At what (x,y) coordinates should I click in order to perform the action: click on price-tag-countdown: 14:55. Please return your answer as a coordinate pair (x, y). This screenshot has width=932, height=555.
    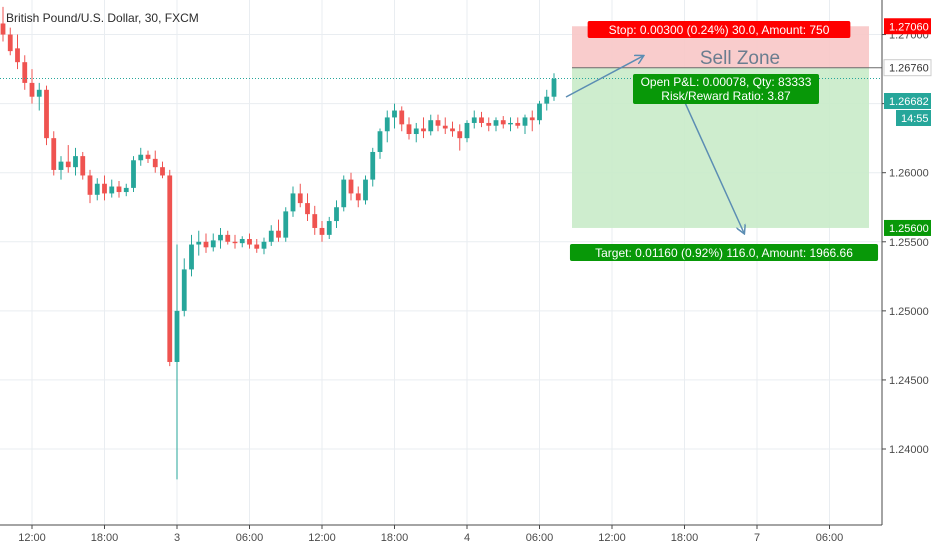
    Looking at the image, I should click on (913, 118).